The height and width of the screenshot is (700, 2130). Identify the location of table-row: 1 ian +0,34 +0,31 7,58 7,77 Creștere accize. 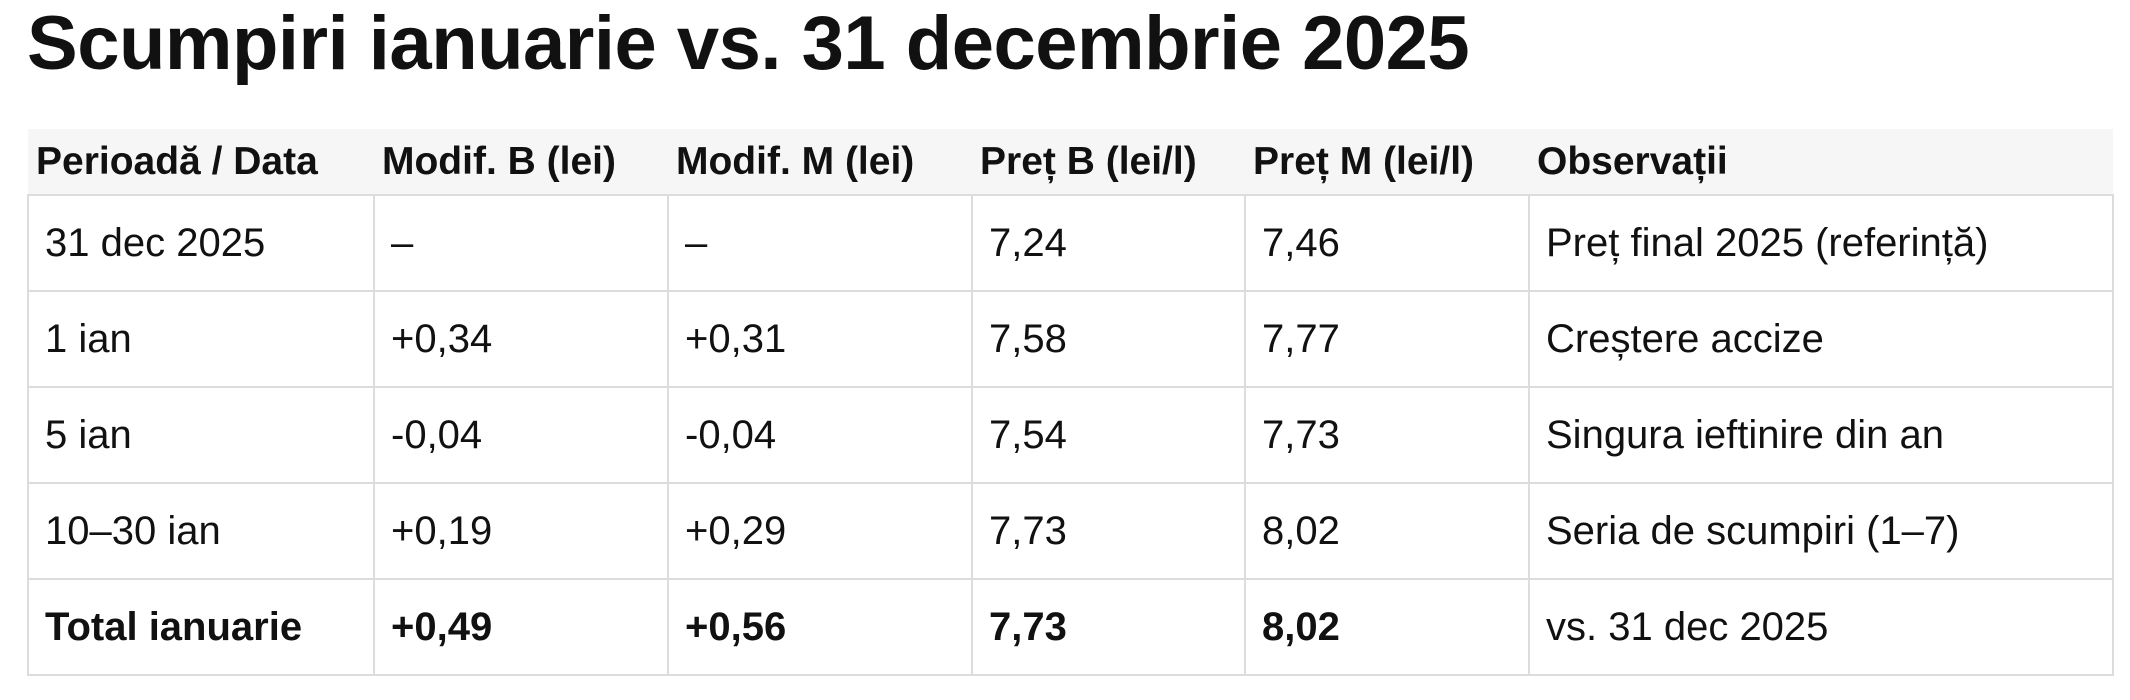
(1070, 339).